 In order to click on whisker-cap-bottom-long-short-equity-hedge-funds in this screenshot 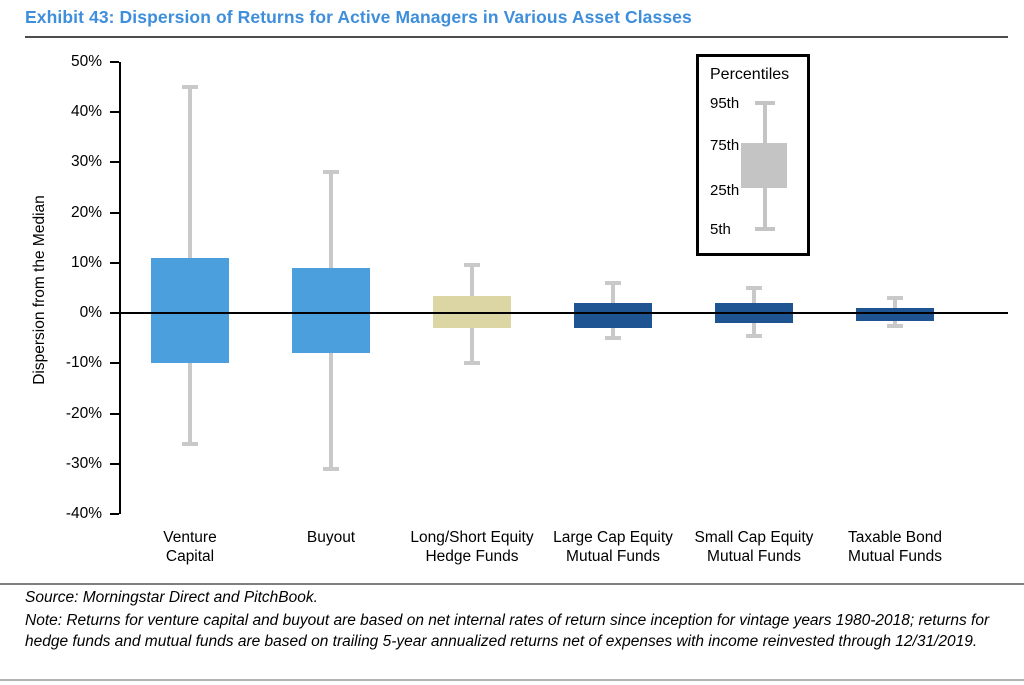, I will do `click(472, 363)`.